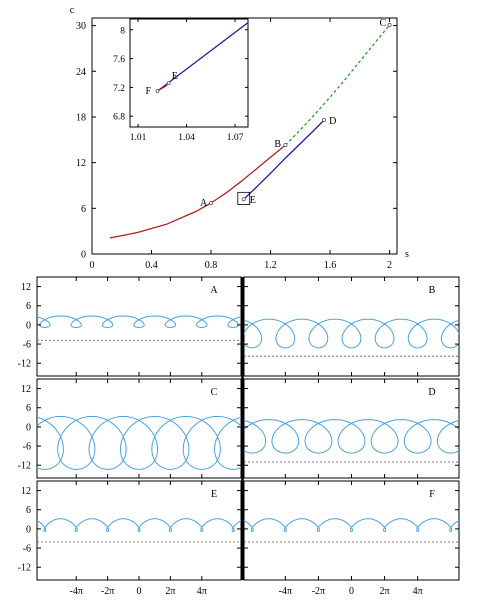 The height and width of the screenshot is (600, 481). Describe the element at coordinates (389, 24) in the screenshot. I see `main-point-marker-c` at that location.